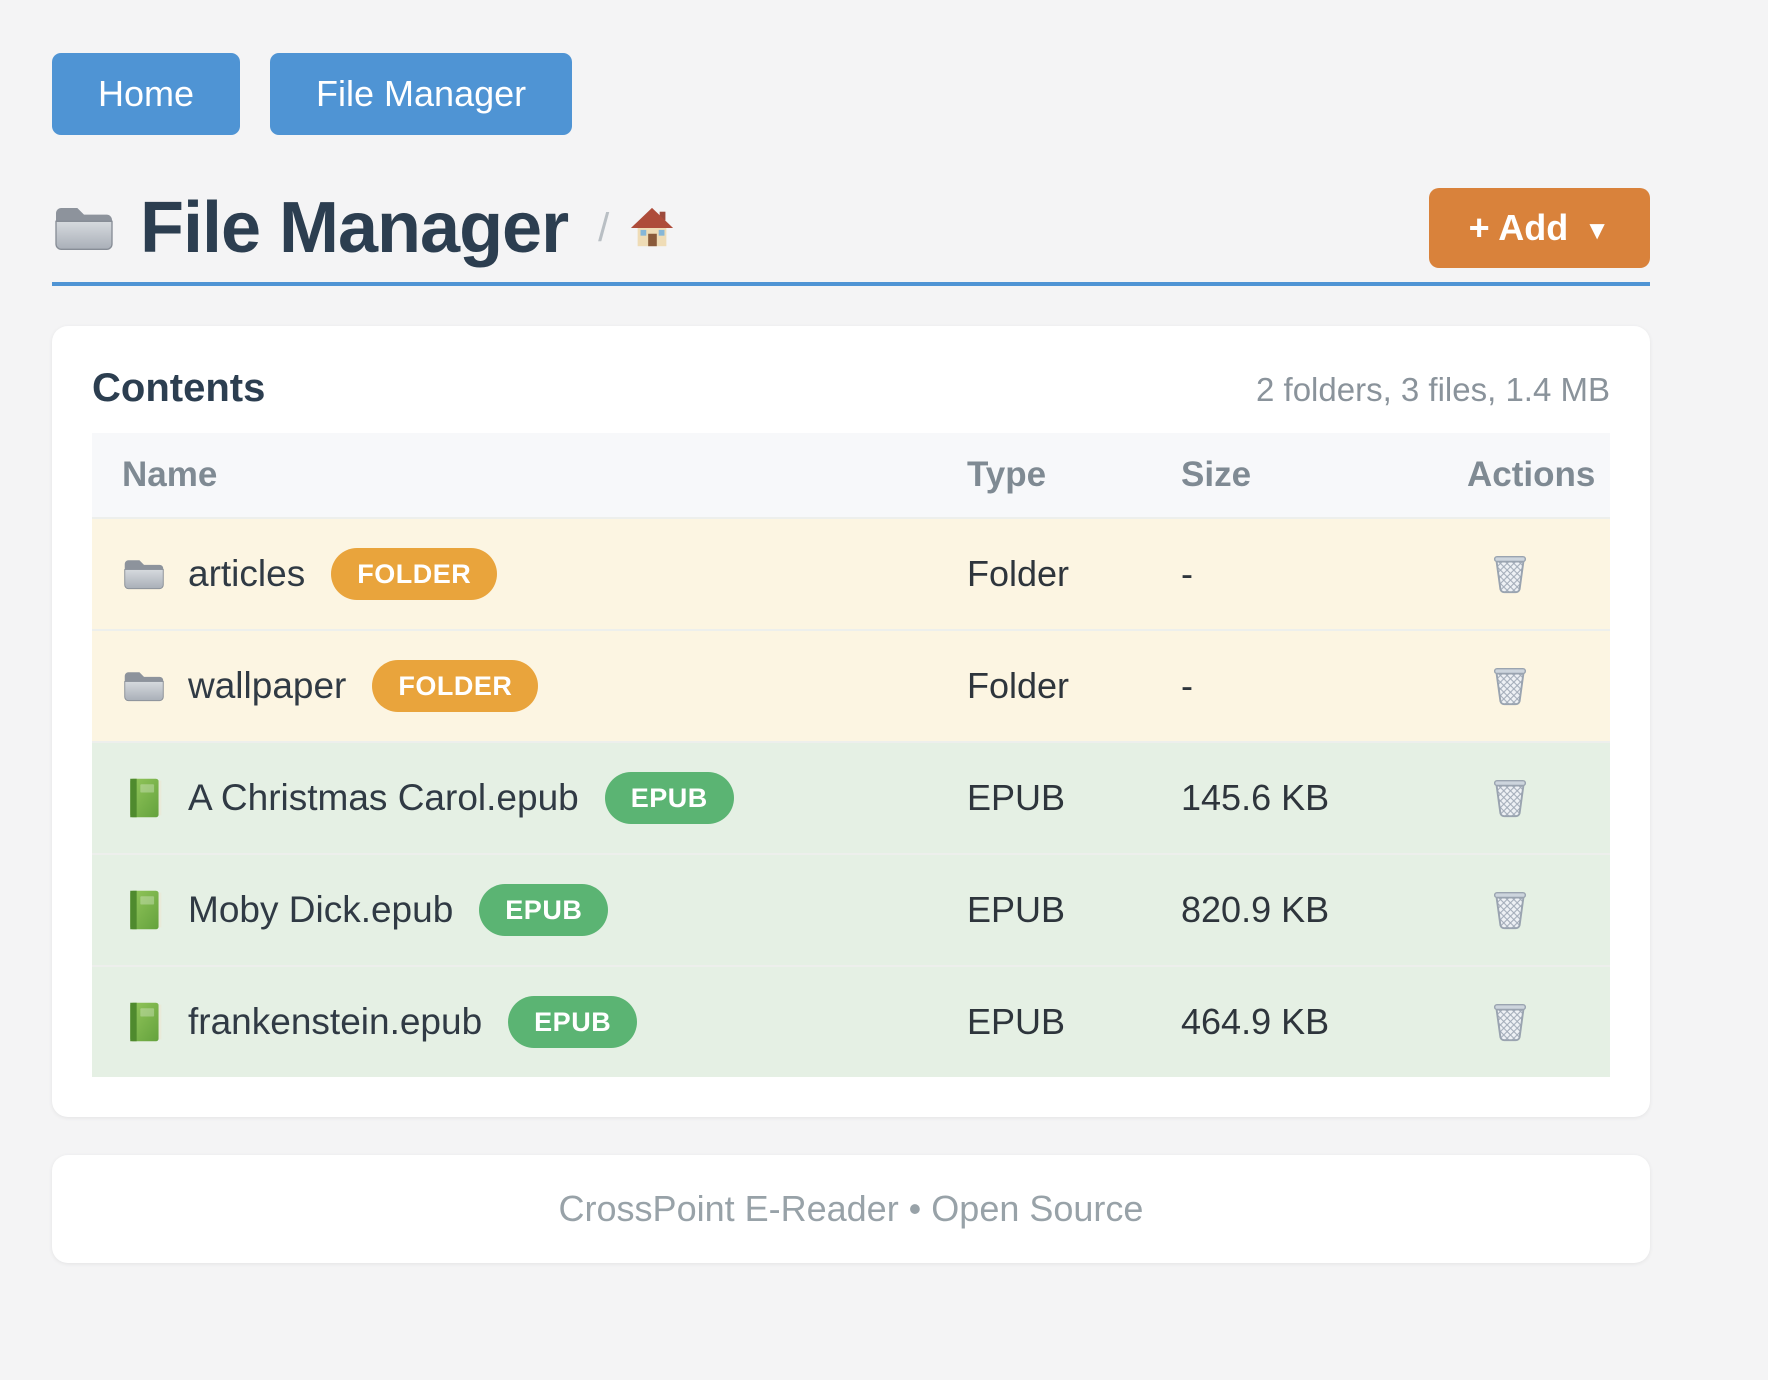 The image size is (1768, 1380). Describe the element at coordinates (1007, 474) in the screenshot. I see `column-header-type: Type` at that location.